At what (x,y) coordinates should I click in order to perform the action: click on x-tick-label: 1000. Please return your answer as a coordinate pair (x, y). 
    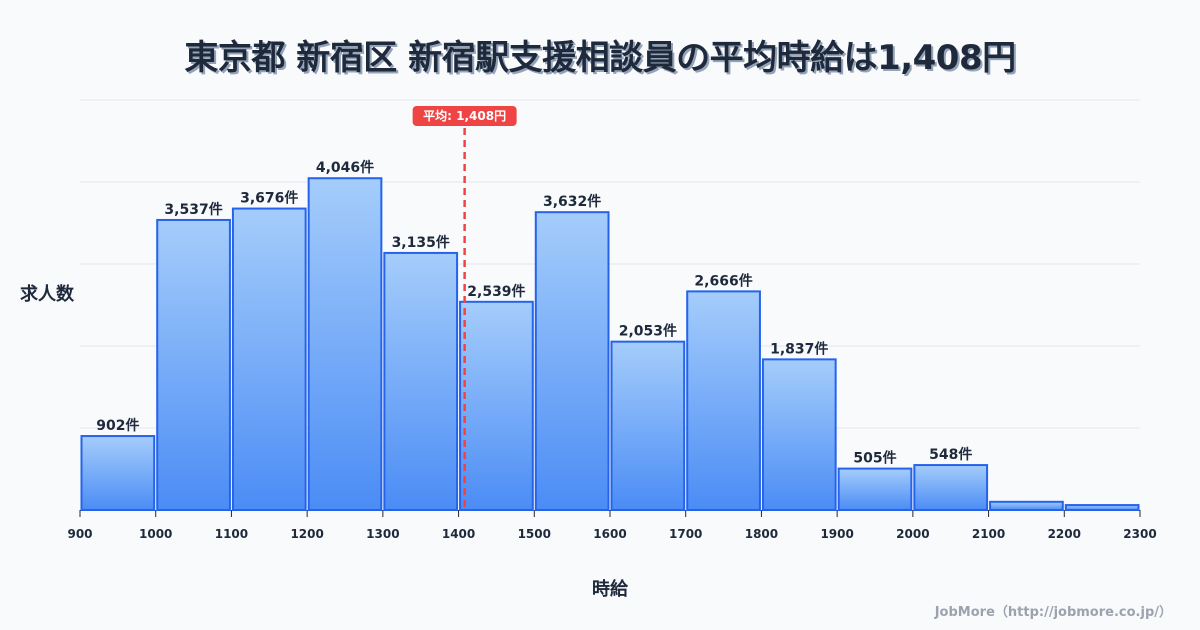
    Looking at the image, I should click on (155, 534).